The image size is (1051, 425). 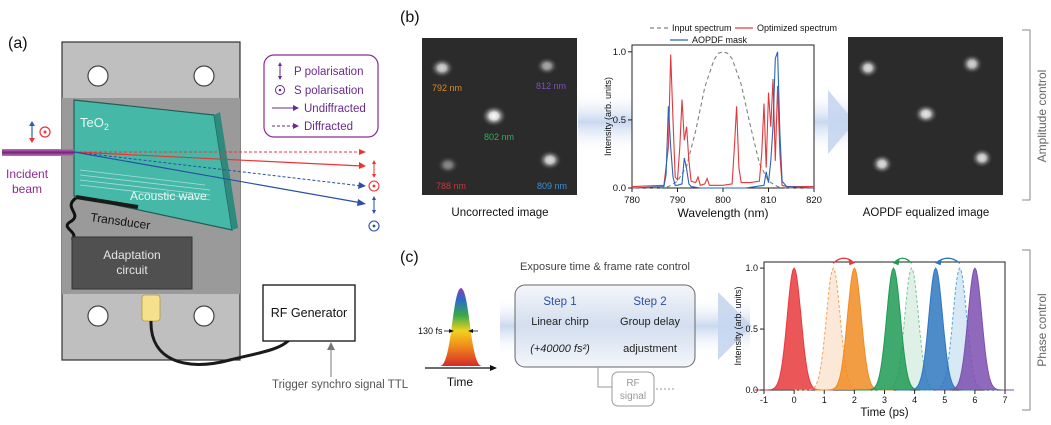 I want to click on step2-title: Step 2, so click(x=649, y=302).